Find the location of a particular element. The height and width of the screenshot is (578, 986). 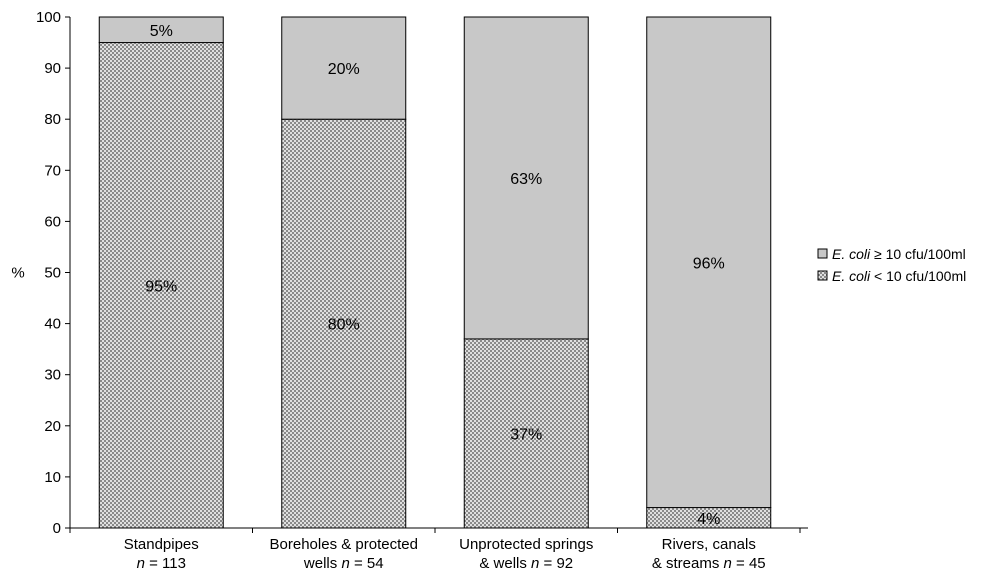

y-tick-label: 20 is located at coordinates (52, 426).